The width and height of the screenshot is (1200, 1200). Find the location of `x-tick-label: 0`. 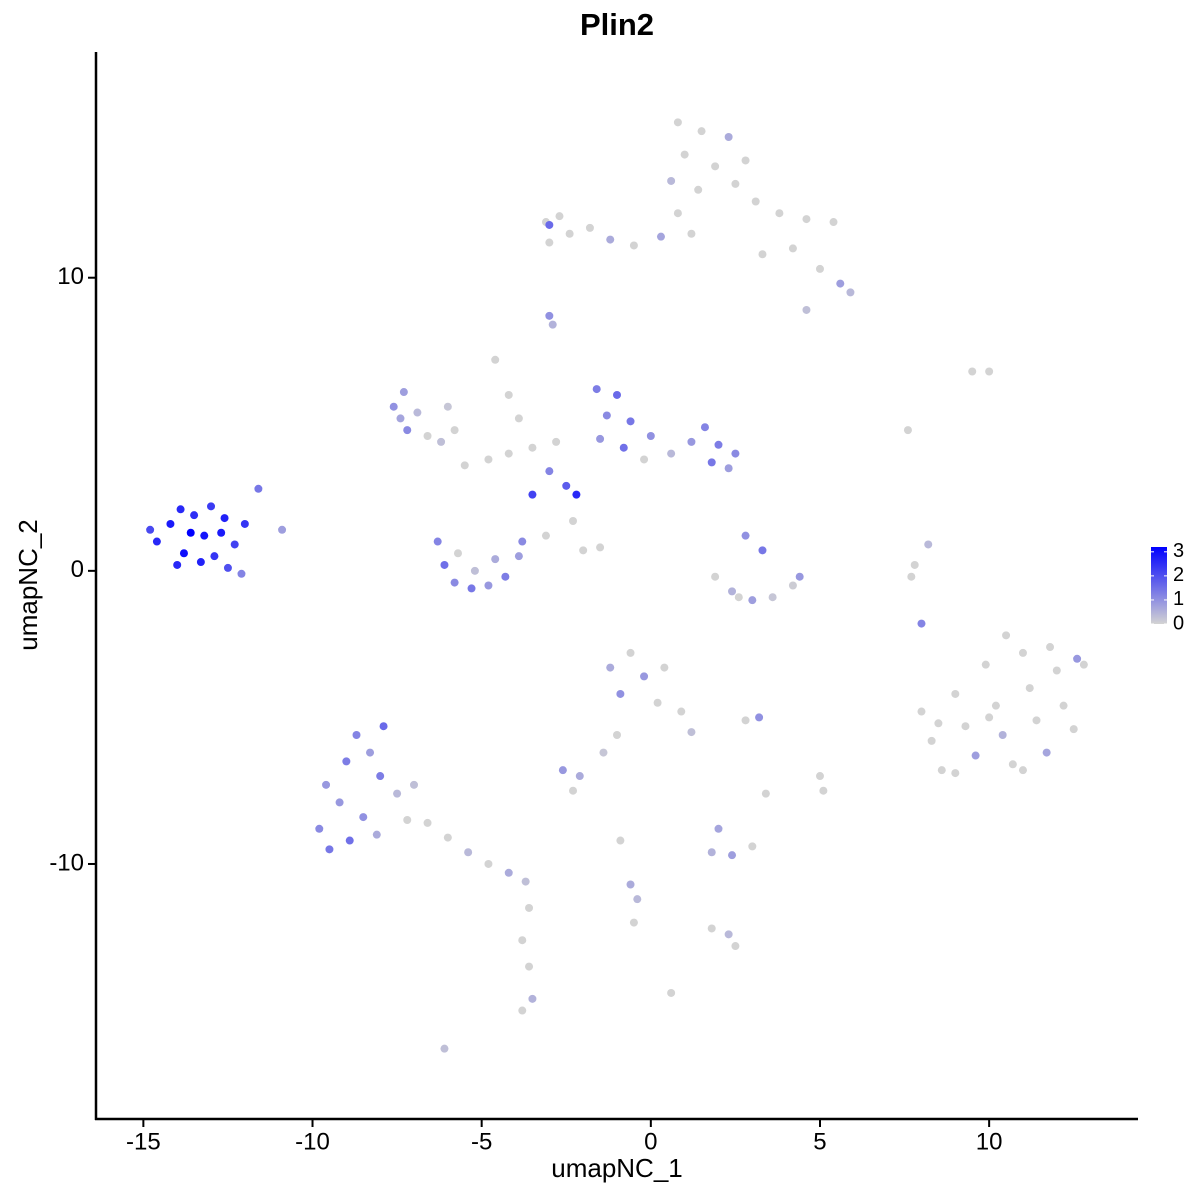

x-tick-label: 0 is located at coordinates (650, 1141).